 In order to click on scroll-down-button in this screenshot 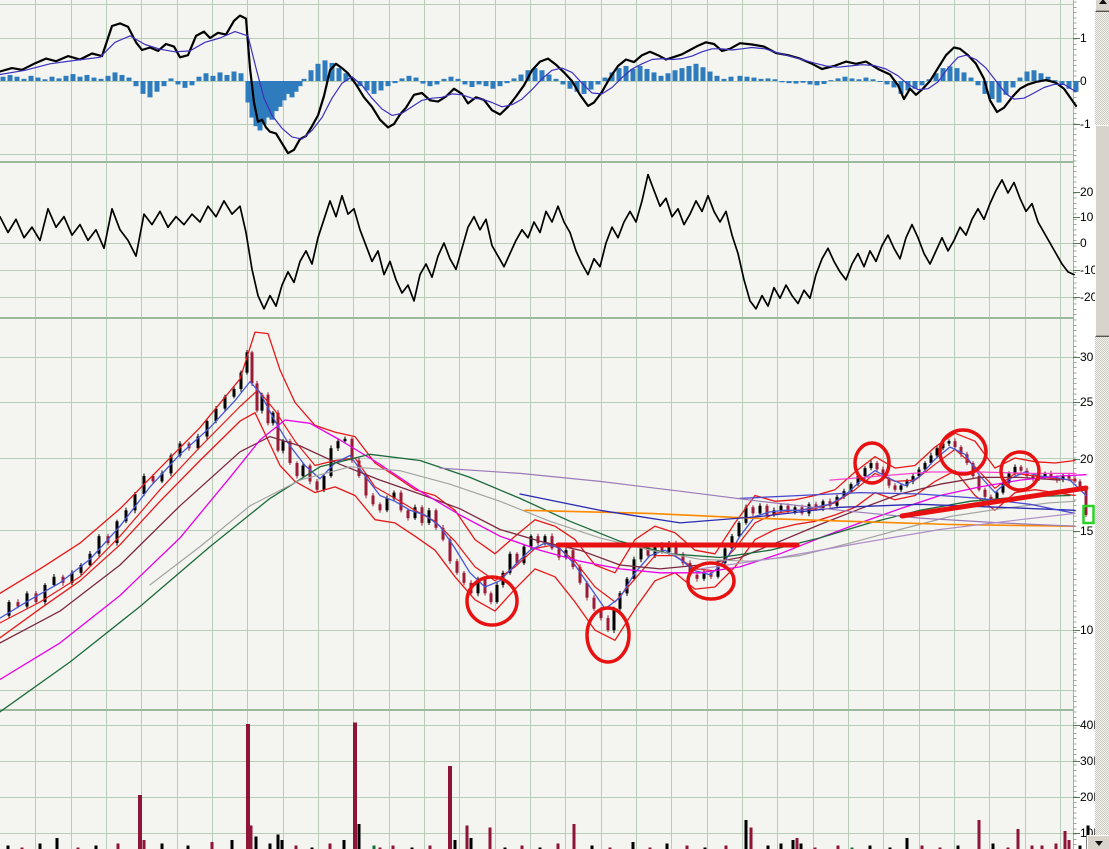, I will do `click(1098, 842)`.